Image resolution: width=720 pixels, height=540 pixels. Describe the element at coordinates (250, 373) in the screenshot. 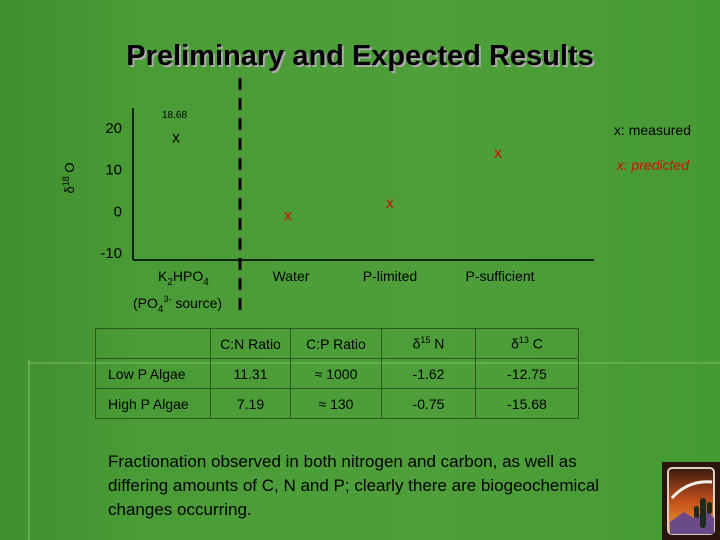

I see `table-cell: 11.31` at that location.